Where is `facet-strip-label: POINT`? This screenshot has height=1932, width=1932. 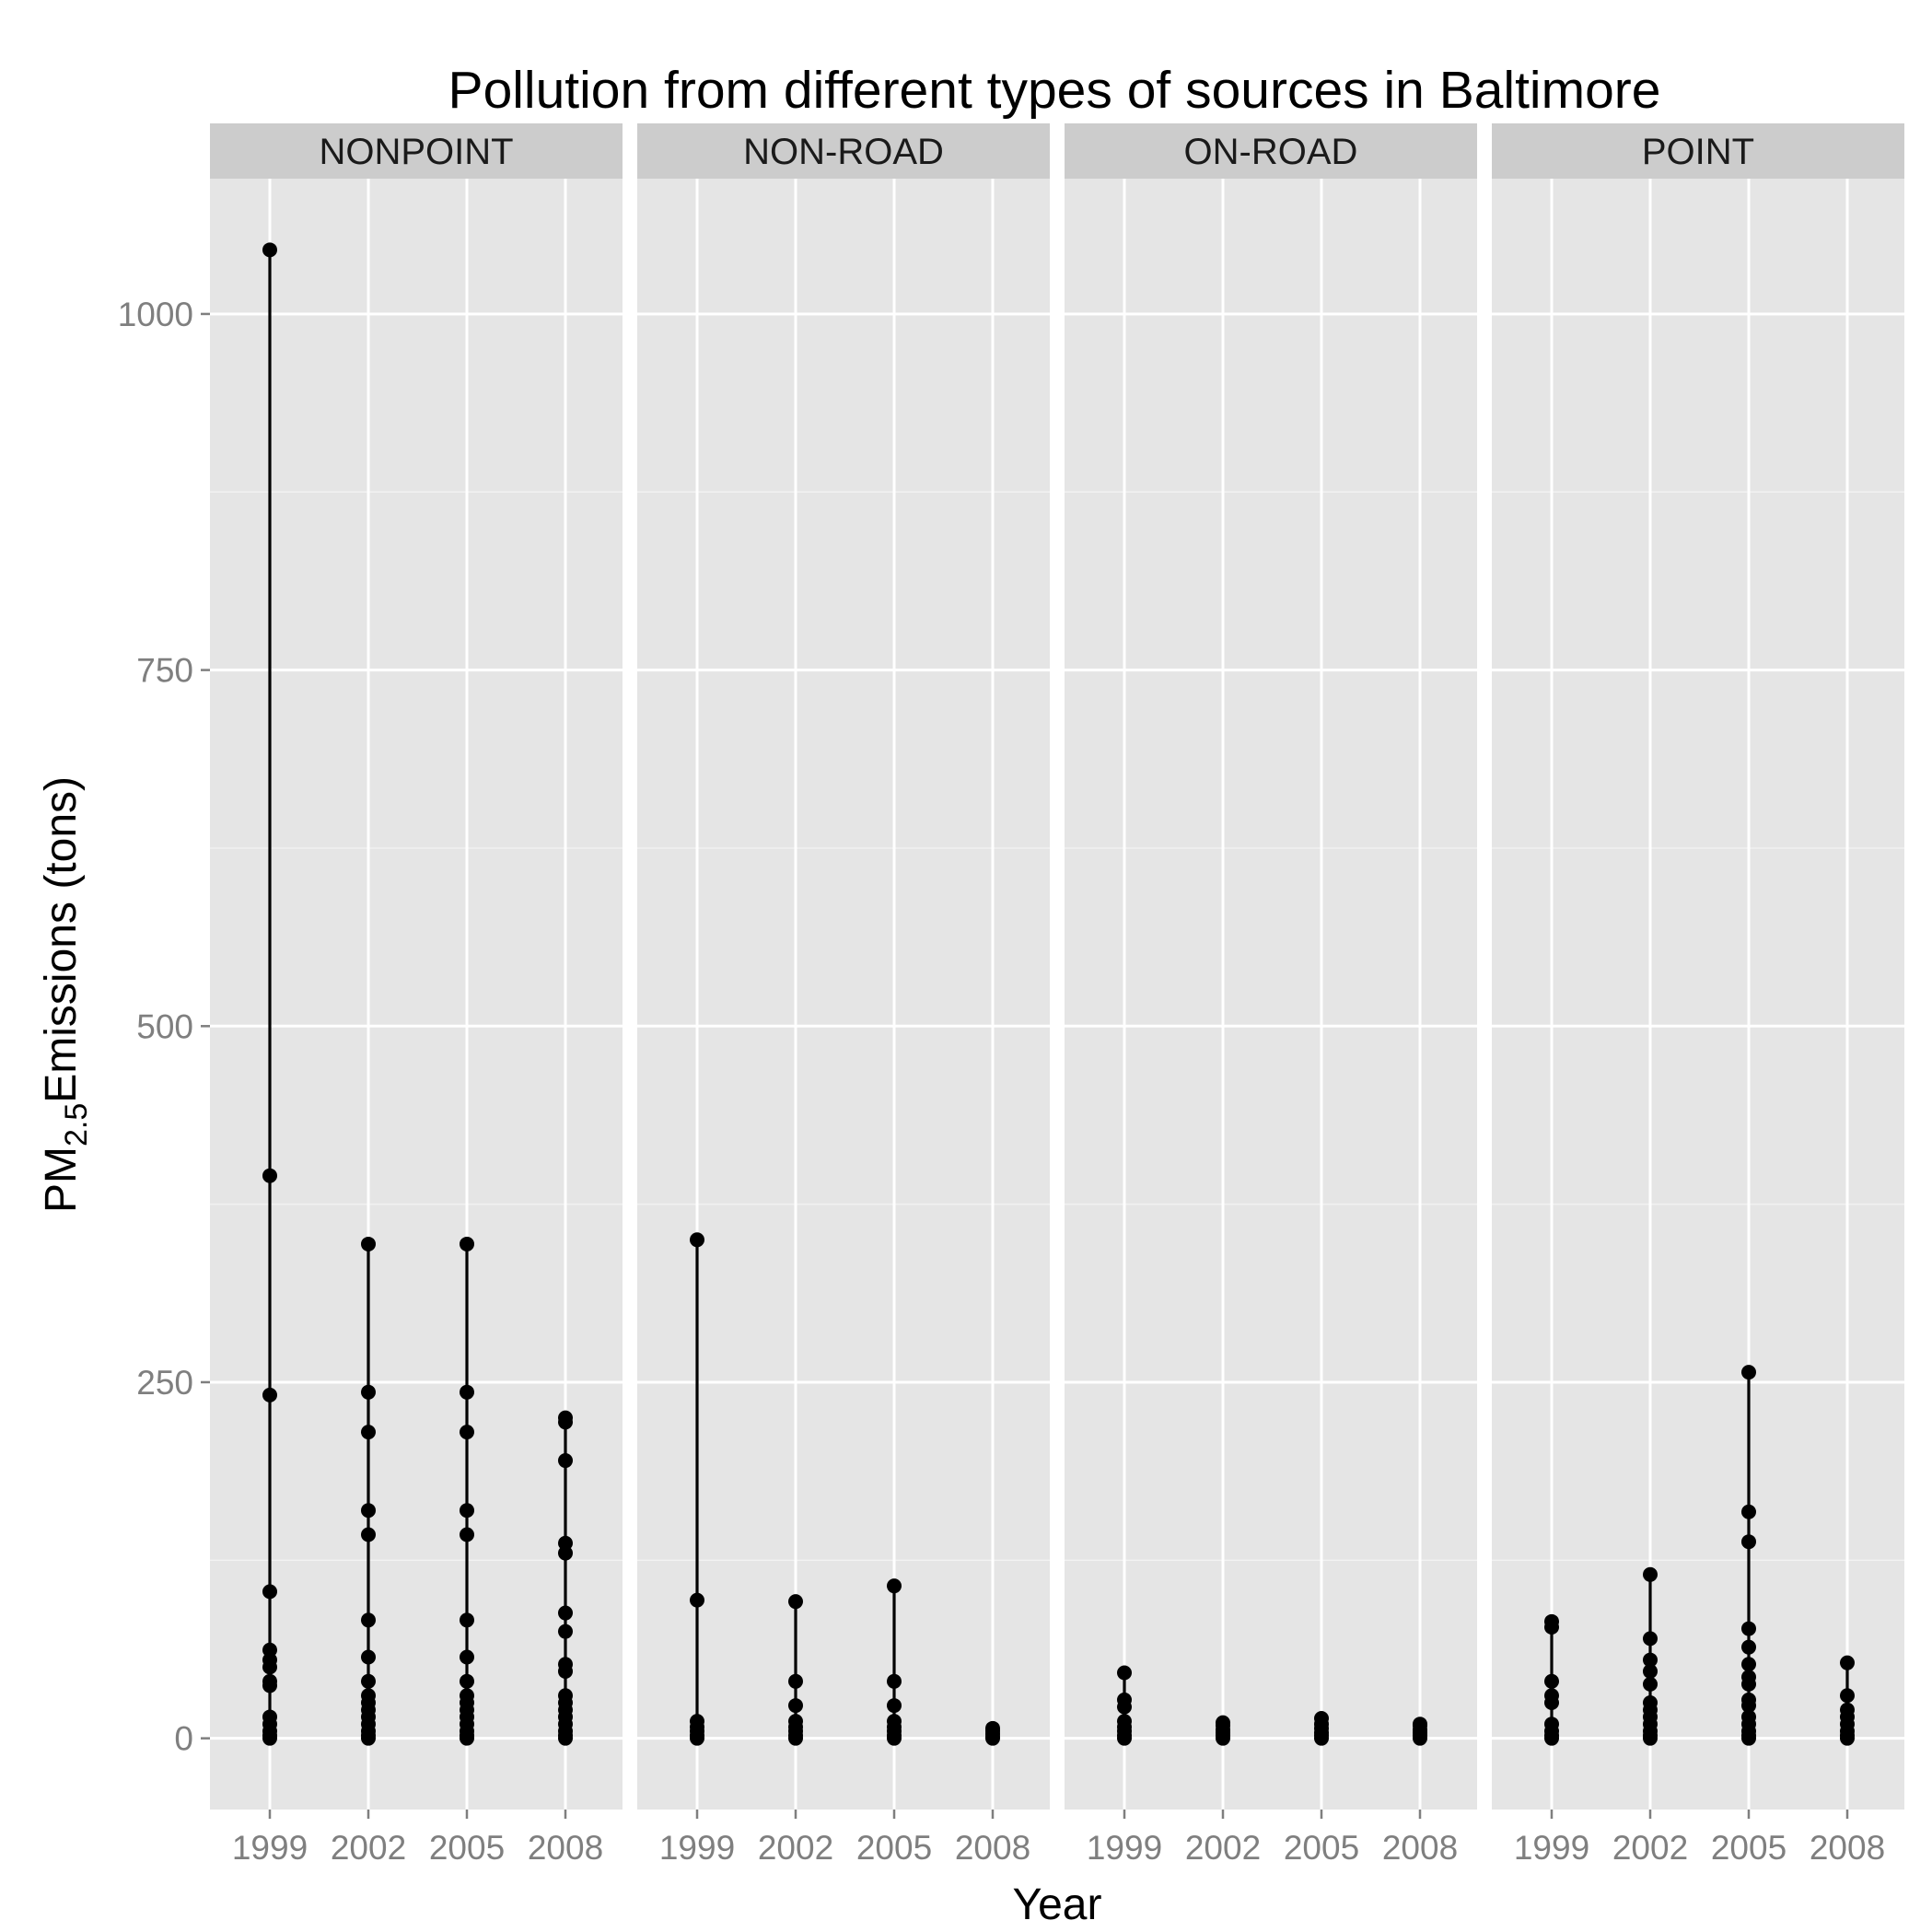 facet-strip-label: POINT is located at coordinates (1698, 152).